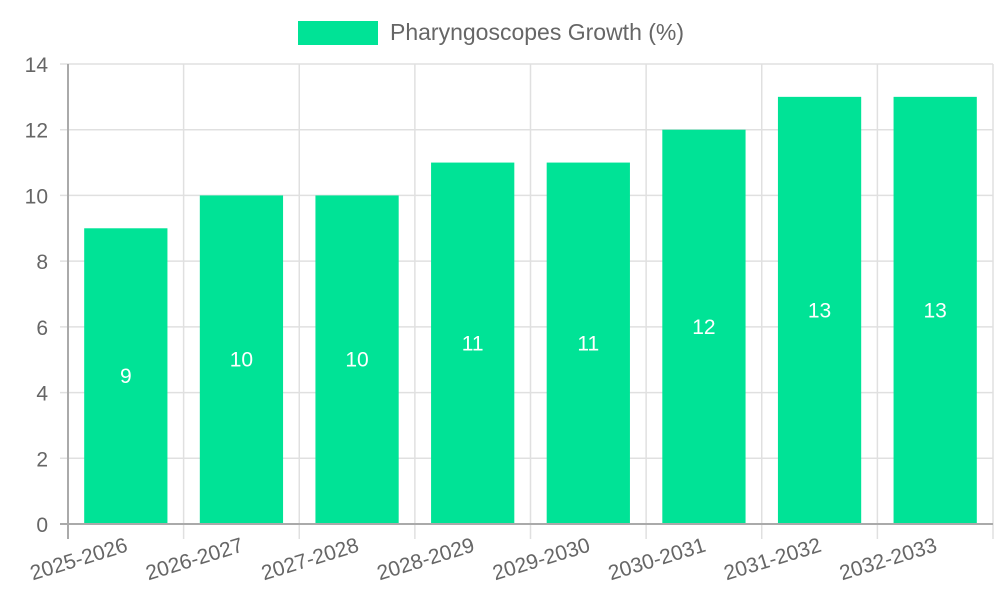  Describe the element at coordinates (79, 559) in the screenshot. I see `x-tick-label: 2025-2026` at that location.